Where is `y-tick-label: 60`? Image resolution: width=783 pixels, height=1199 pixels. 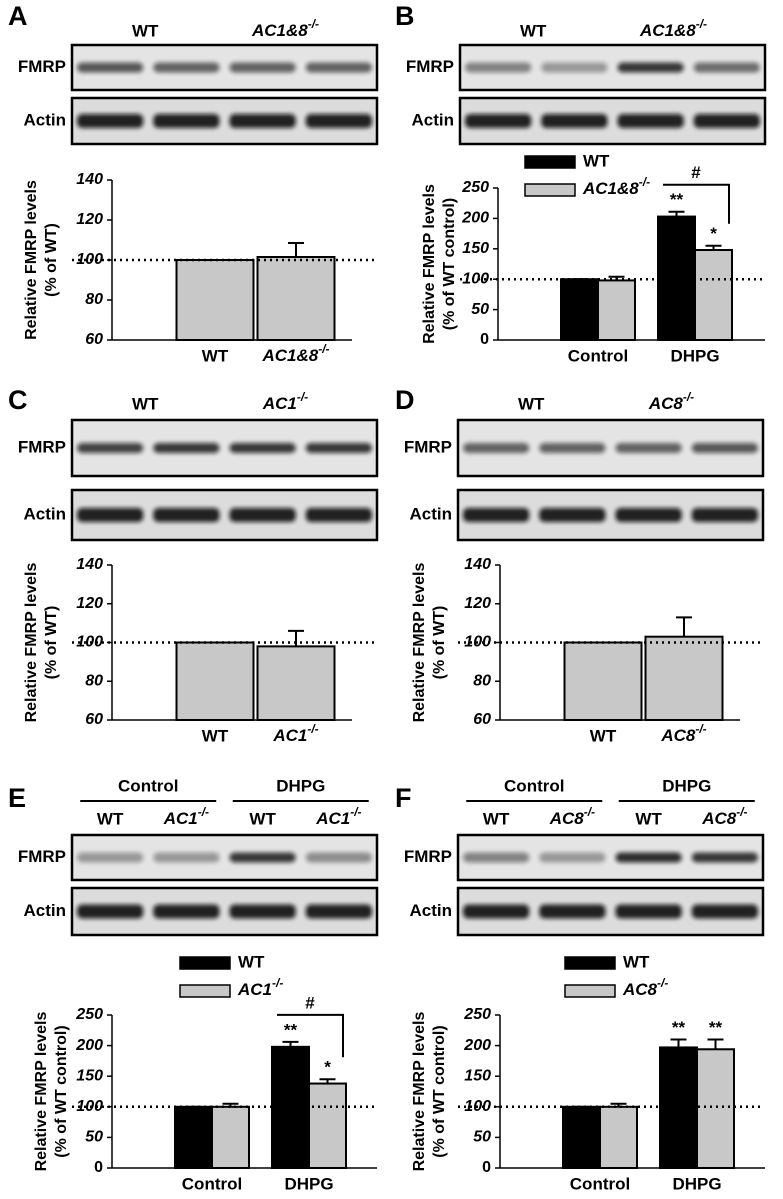 y-tick-label: 60 is located at coordinates (482, 719).